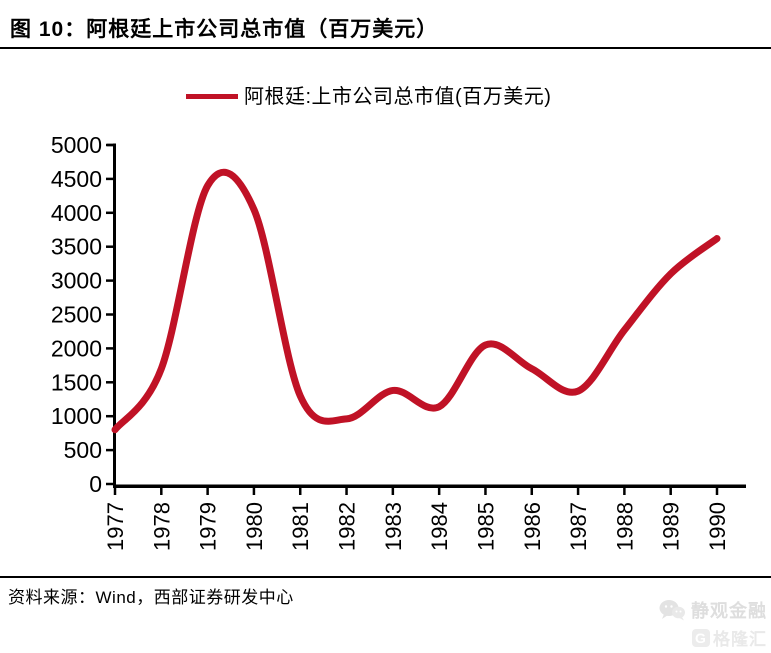 This screenshot has height=653, width=771. What do you see at coordinates (385, 577) in the screenshot?
I see `source-divider` at bounding box center [385, 577].